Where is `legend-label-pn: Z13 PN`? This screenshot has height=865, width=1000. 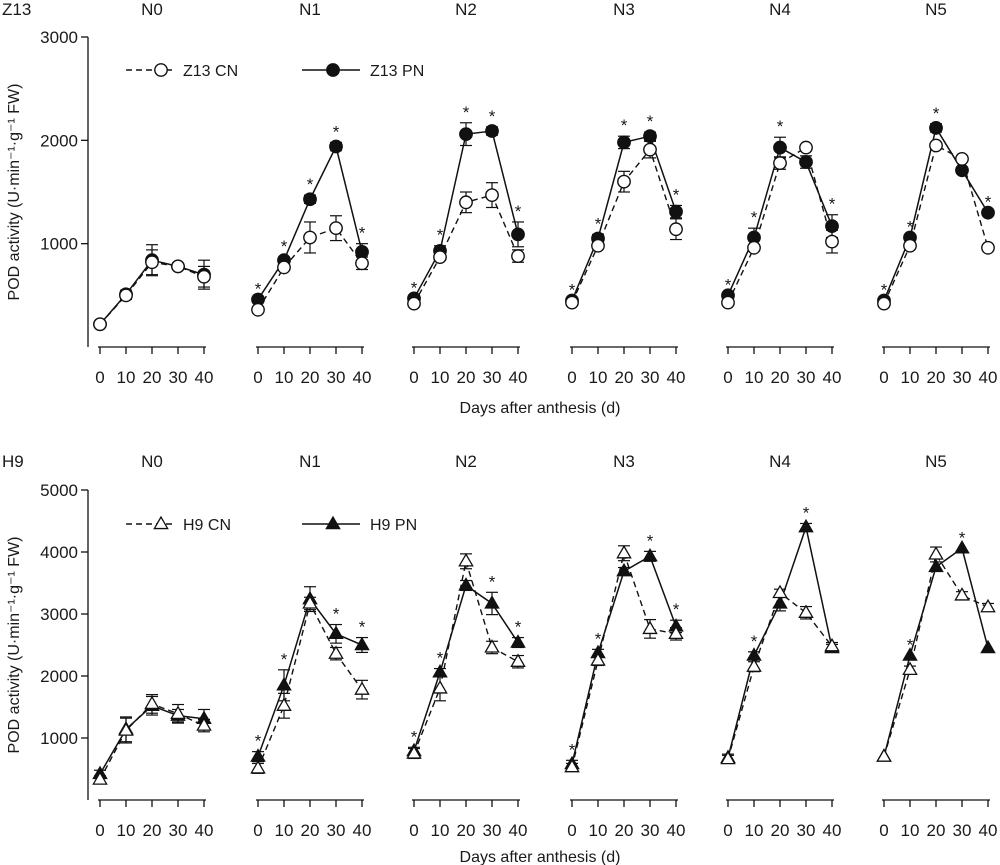 legend-label-pn: Z13 PN is located at coordinates (397, 71).